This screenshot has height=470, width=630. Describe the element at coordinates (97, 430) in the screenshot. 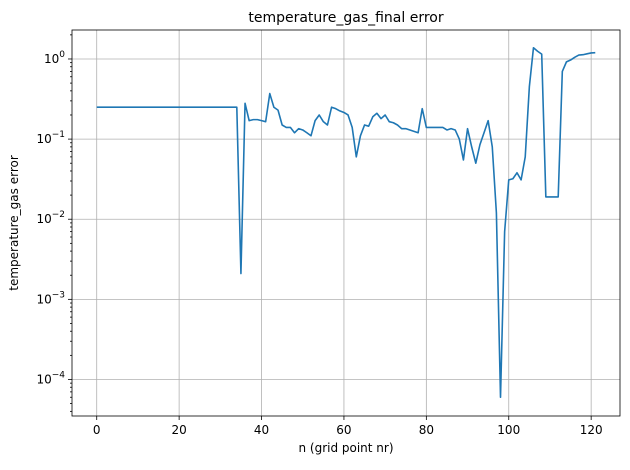

I see `x-tick-label: 0` at that location.